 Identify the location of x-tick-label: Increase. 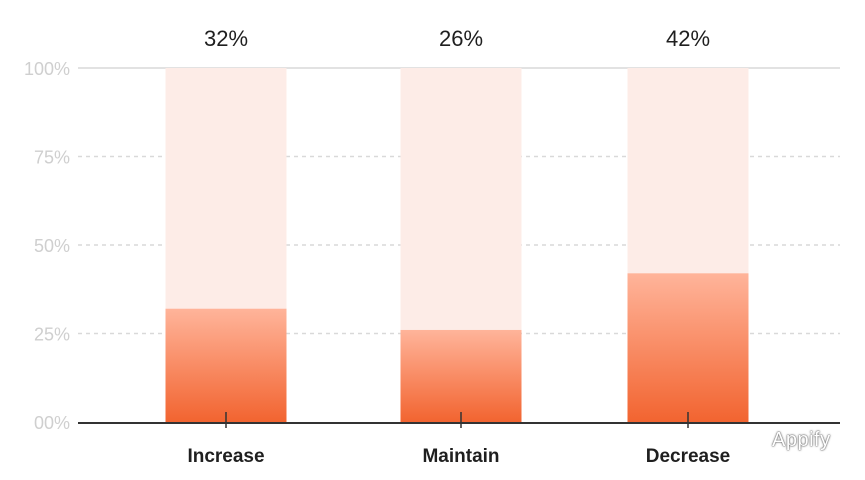
(225, 456).